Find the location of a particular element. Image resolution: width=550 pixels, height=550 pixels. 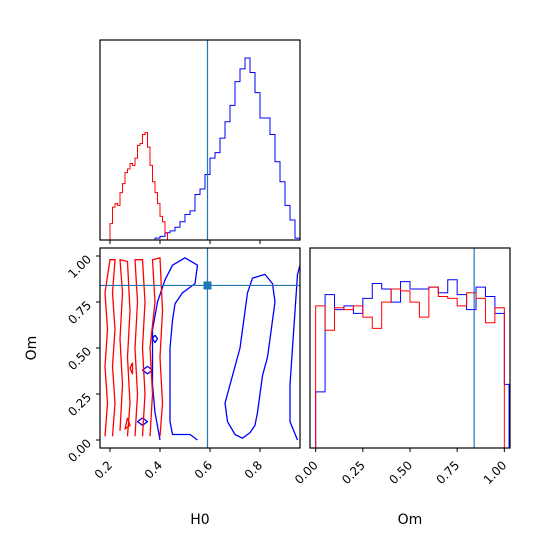

truth-marker is located at coordinates (207, 285).